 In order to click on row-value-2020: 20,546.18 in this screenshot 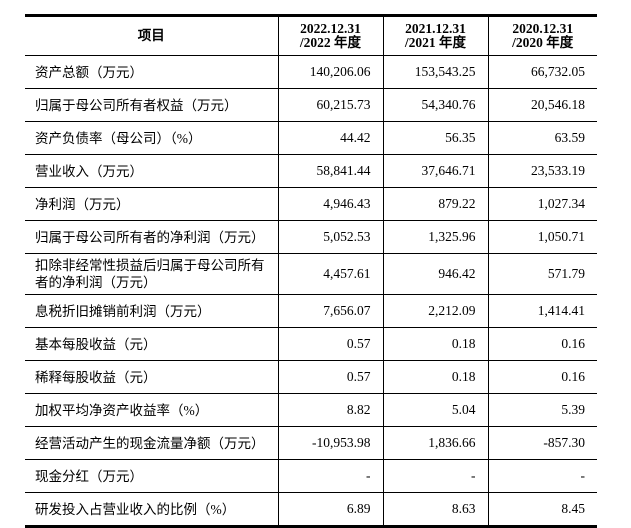, I will do `click(542, 105)`.